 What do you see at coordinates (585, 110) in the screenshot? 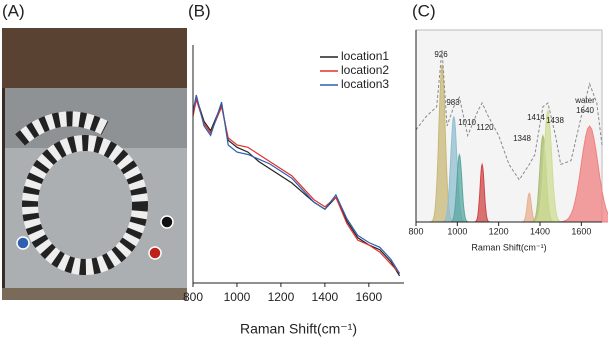
I see `peak-label: 1640` at bounding box center [585, 110].